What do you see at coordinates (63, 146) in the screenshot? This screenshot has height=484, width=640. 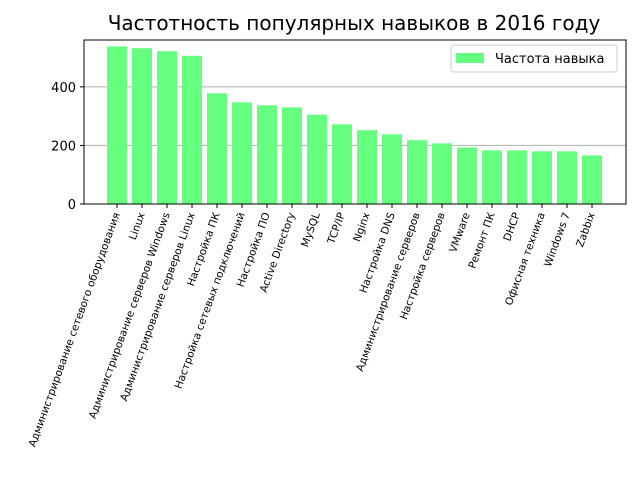 I see `y-tick-label: 200` at bounding box center [63, 146].